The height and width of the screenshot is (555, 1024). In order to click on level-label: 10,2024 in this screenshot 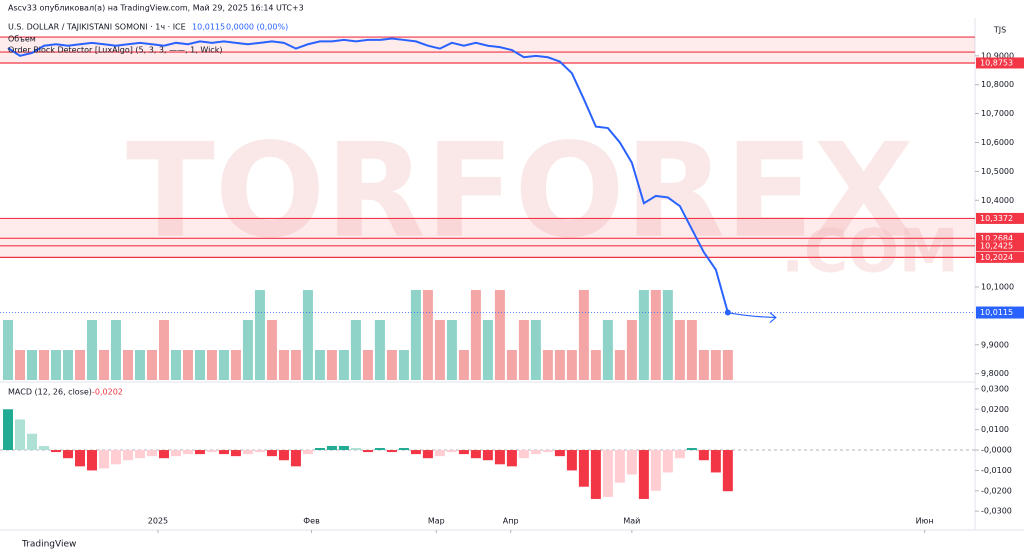, I will do `click(996, 257)`.